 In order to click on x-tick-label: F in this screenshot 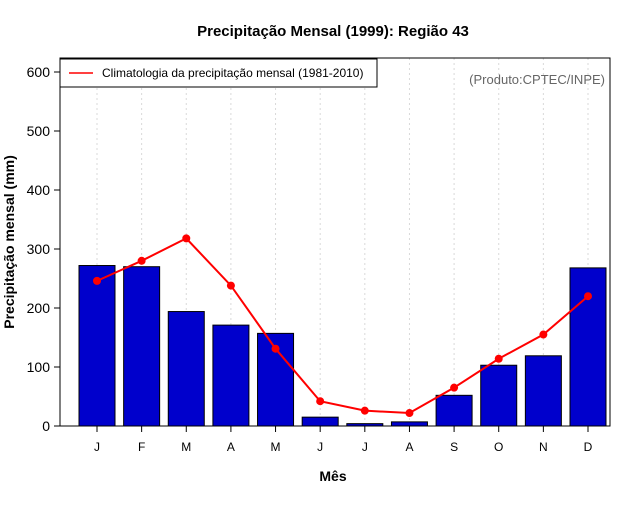, I will do `click(141, 447)`.